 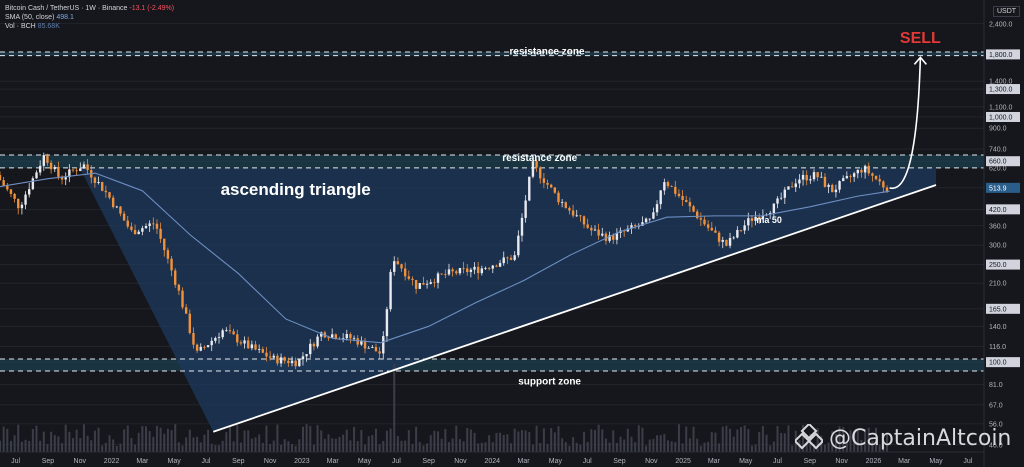 I want to click on y-tick-label: 67.0, so click(x=996, y=405).